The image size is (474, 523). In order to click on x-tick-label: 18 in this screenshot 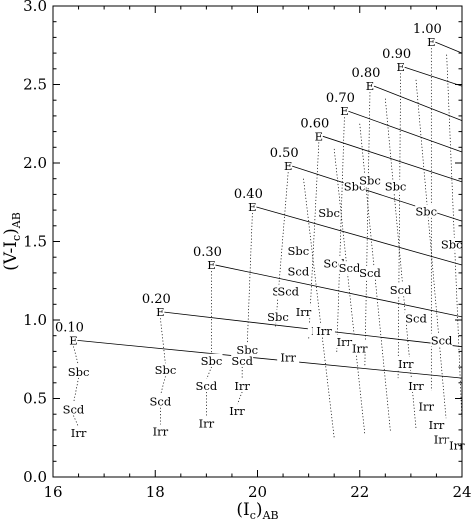, I will do `click(155, 492)`.